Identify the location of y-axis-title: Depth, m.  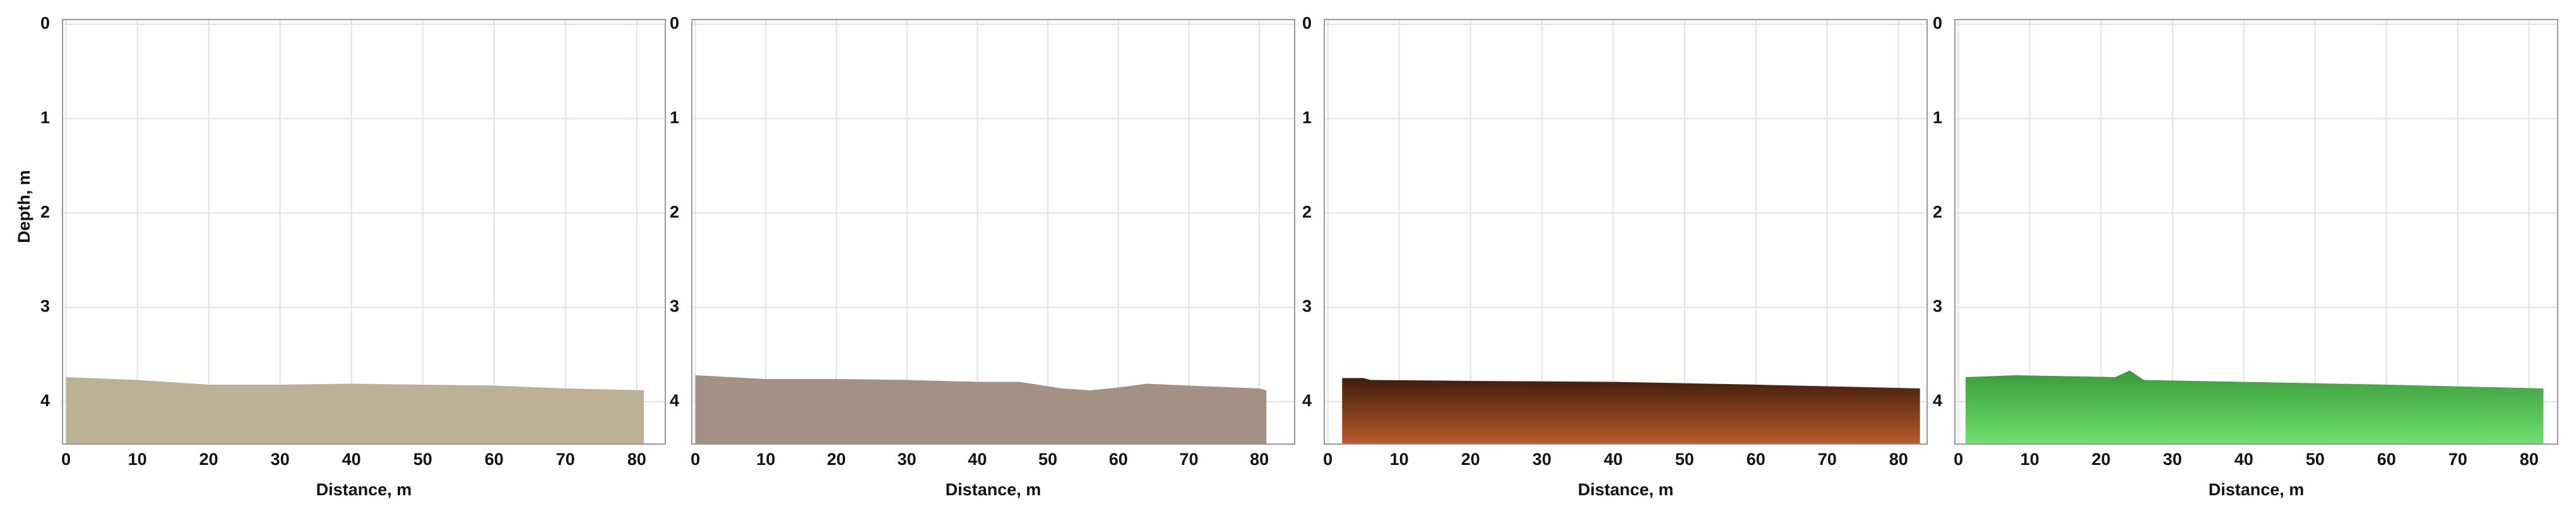
(24, 206).